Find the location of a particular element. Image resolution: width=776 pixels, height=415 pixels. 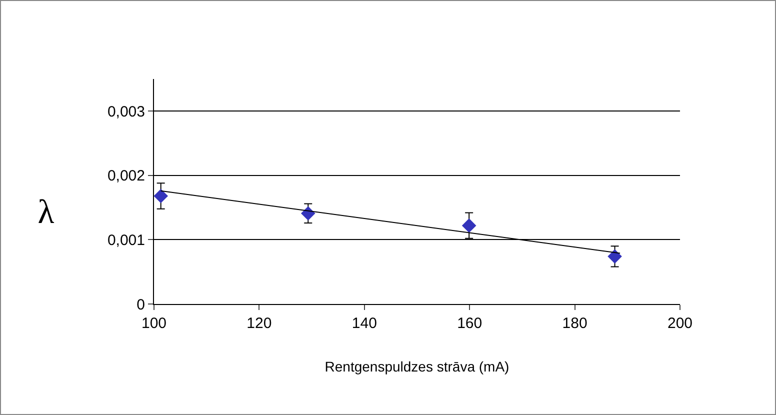

x-axis-title: Rentgenspuldzes strāva (mA) is located at coordinates (417, 366).